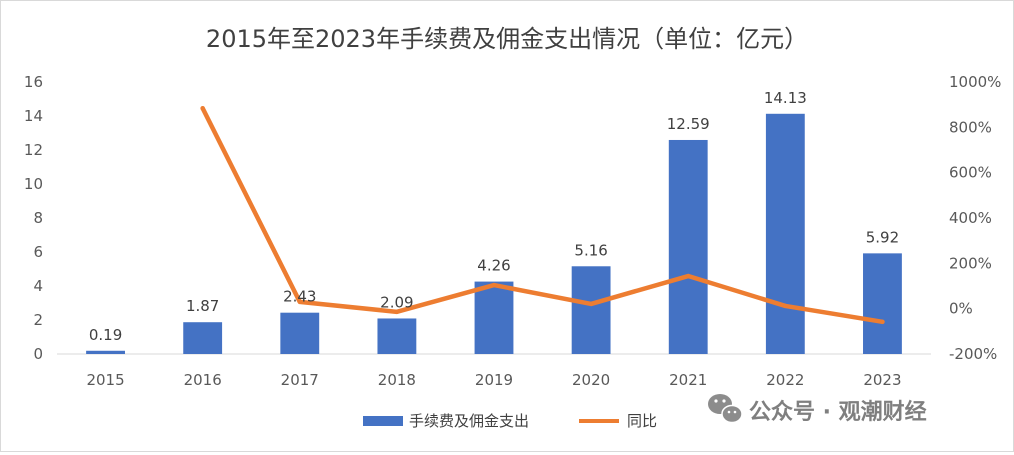  Describe the element at coordinates (202, 306) in the screenshot. I see `bar-data-label: 1.87` at that location.